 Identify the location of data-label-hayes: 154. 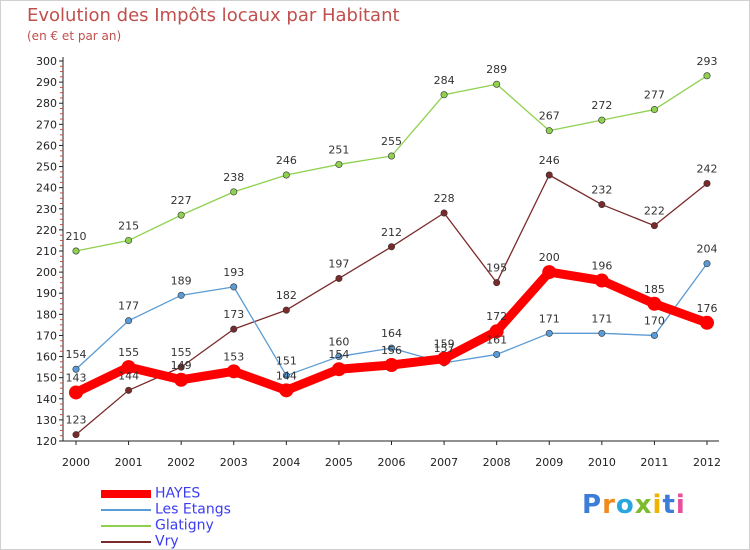
(338, 354).